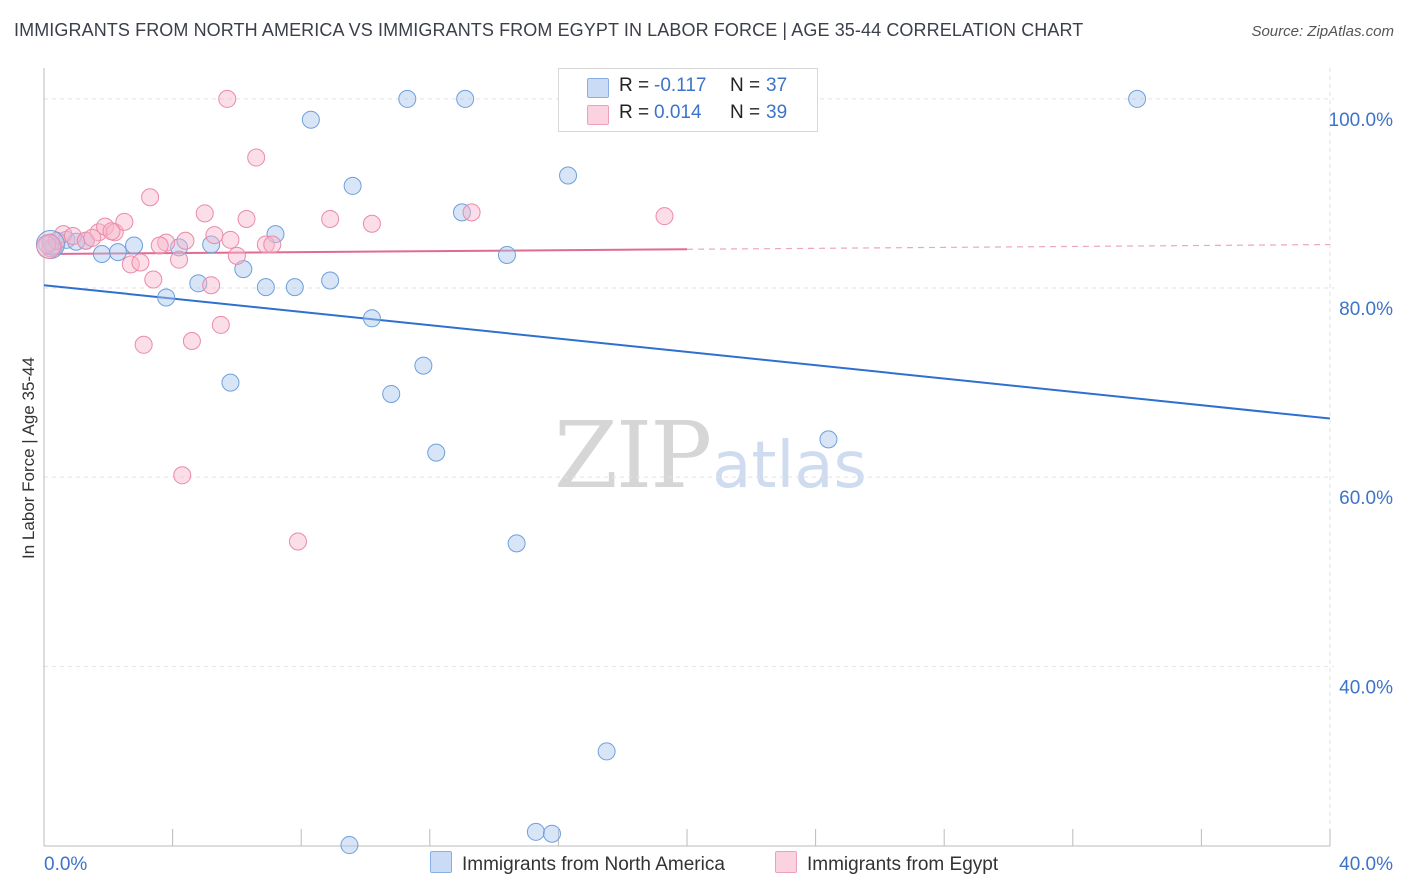 This screenshot has height=892, width=1406. What do you see at coordinates (1366, 864) in the screenshot?
I see `x-tick-label: 40.0%` at bounding box center [1366, 864].